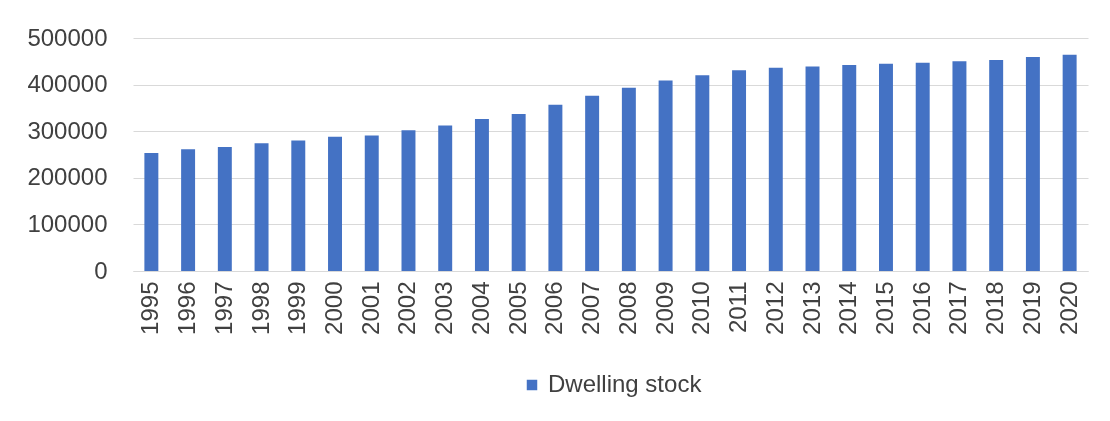 This screenshot has height=421, width=1110. What do you see at coordinates (67, 37) in the screenshot?
I see `y-tick-label: 500000` at bounding box center [67, 37].